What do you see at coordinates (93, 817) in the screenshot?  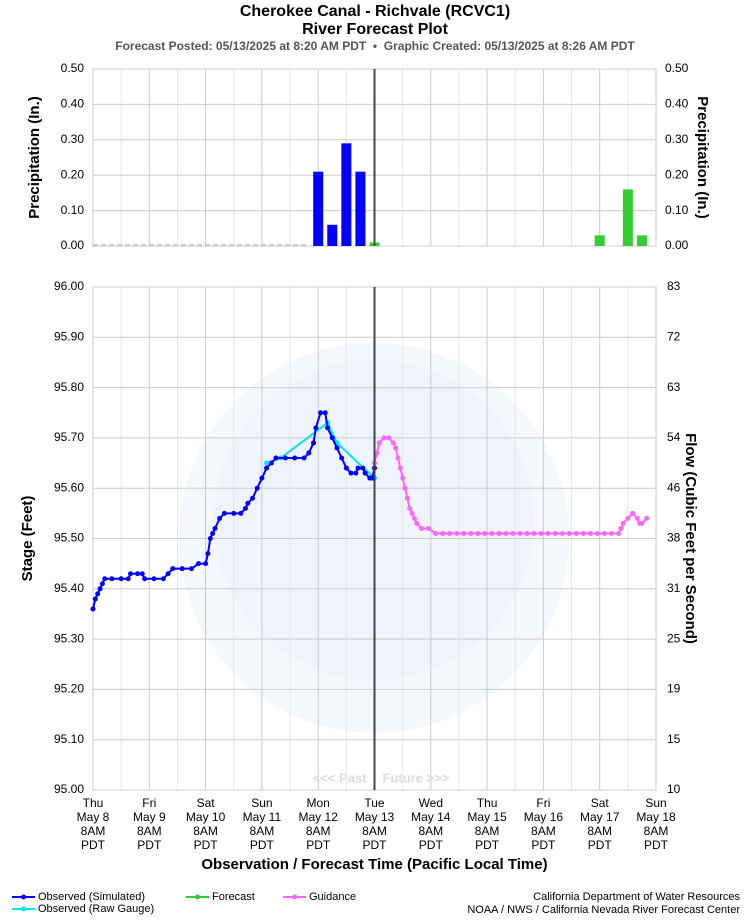 I see `x-tick-label: May 8` at bounding box center [93, 817].